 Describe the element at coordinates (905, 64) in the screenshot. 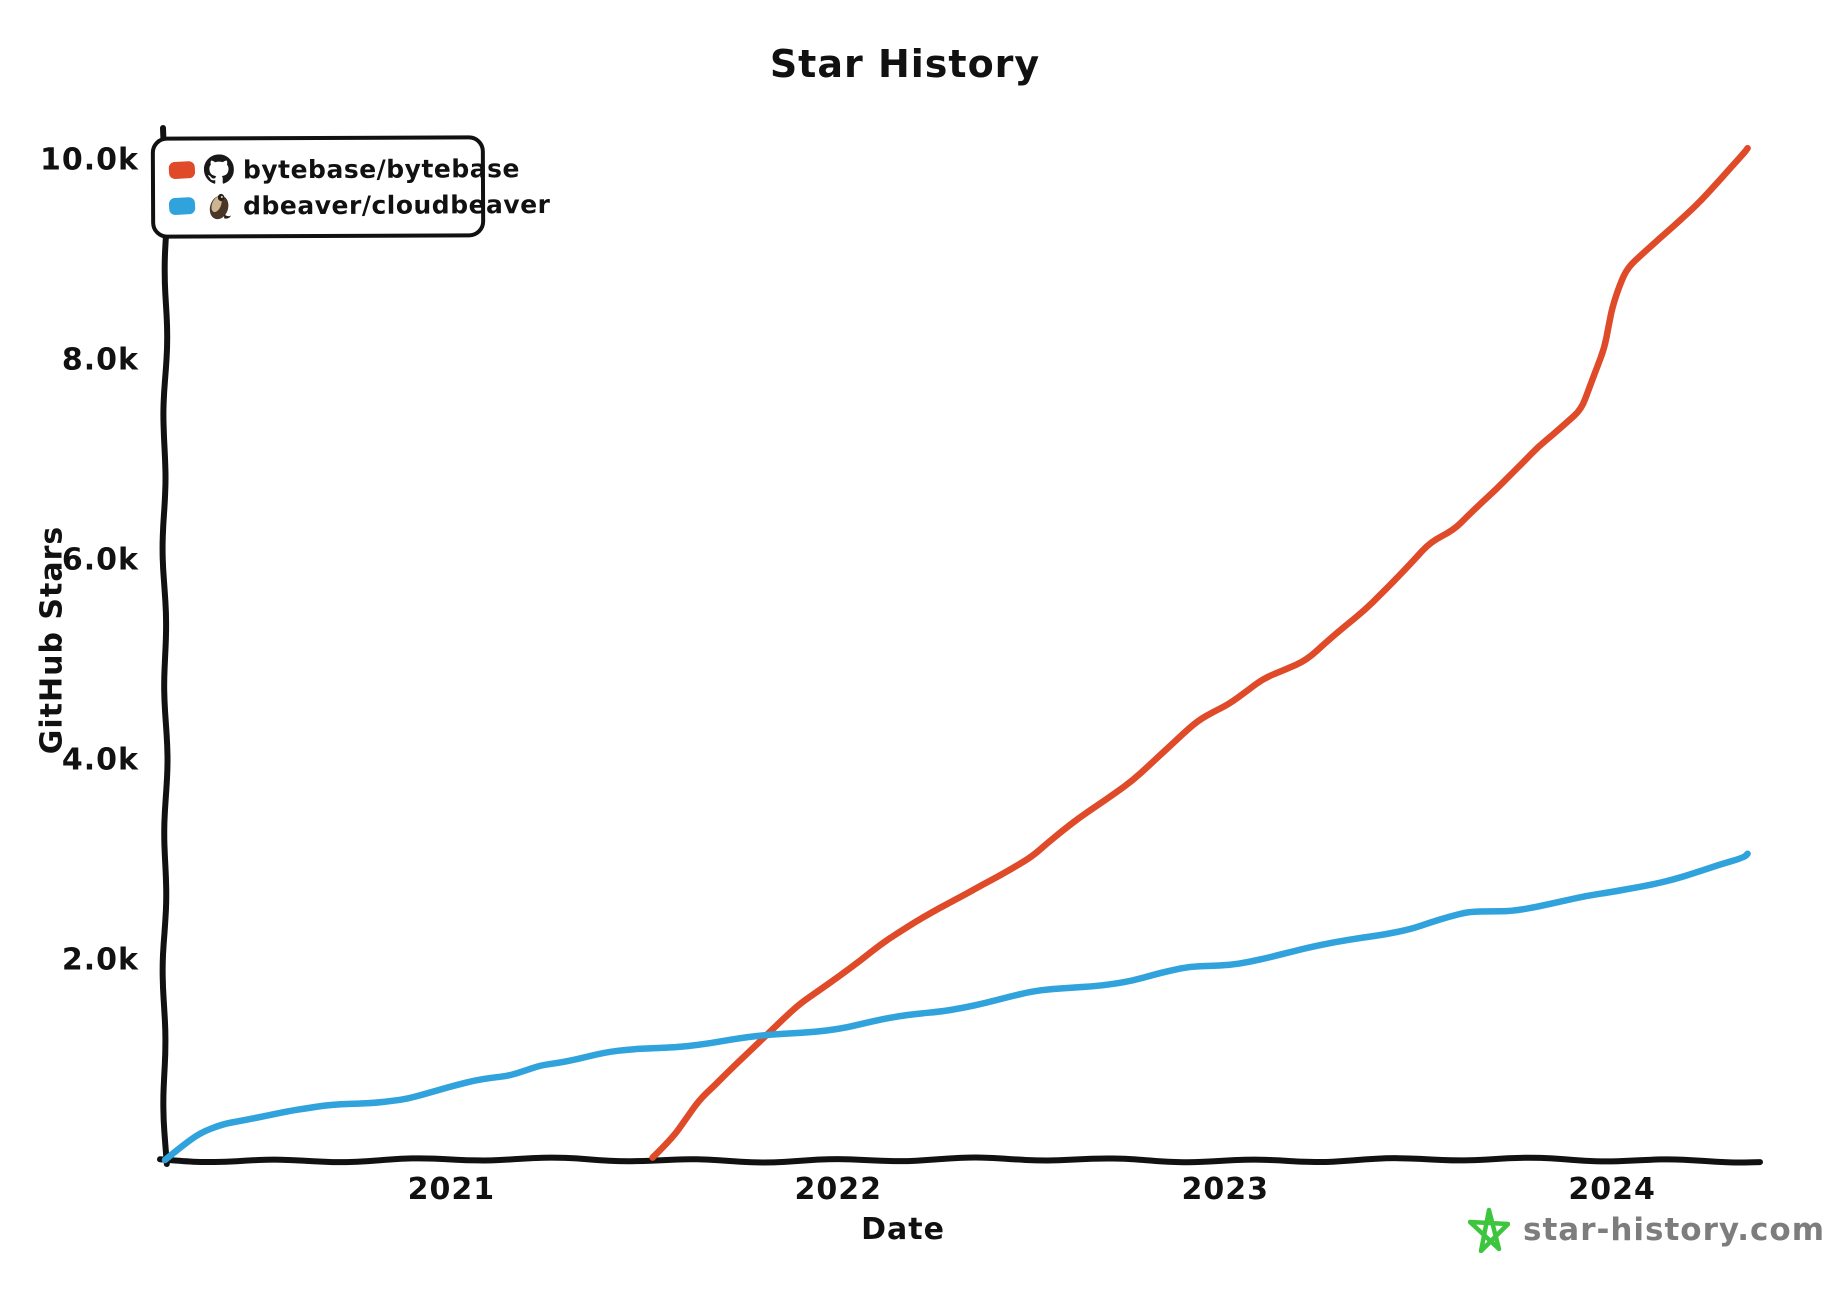

I see `chart-title: Star History` at that location.